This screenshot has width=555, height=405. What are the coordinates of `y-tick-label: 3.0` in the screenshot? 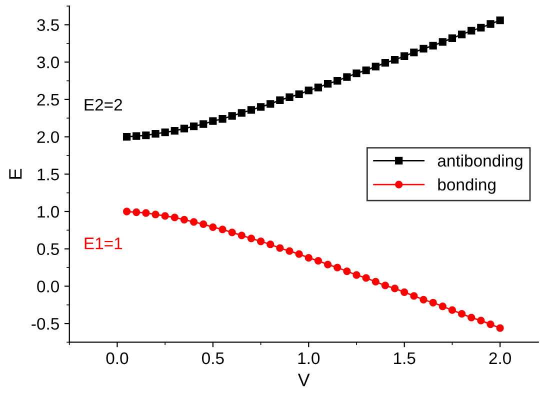 It's located at (48, 62).